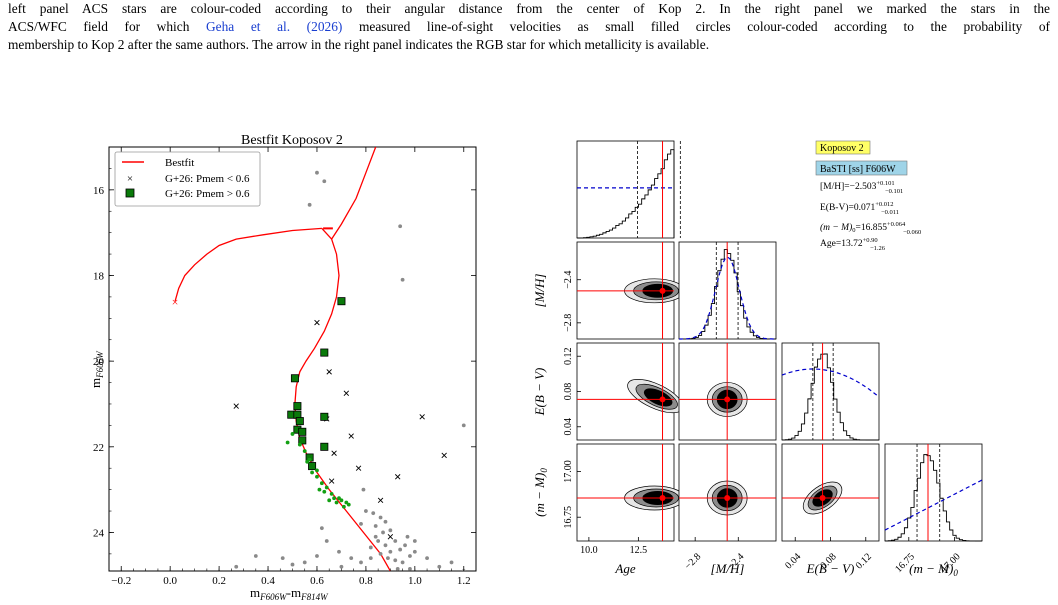 This screenshot has height=605, width=1058. What do you see at coordinates (207, 179) in the screenshot?
I see `legend-pmem-low-label: G+26: Pmem < 0.6` at bounding box center [207, 179].